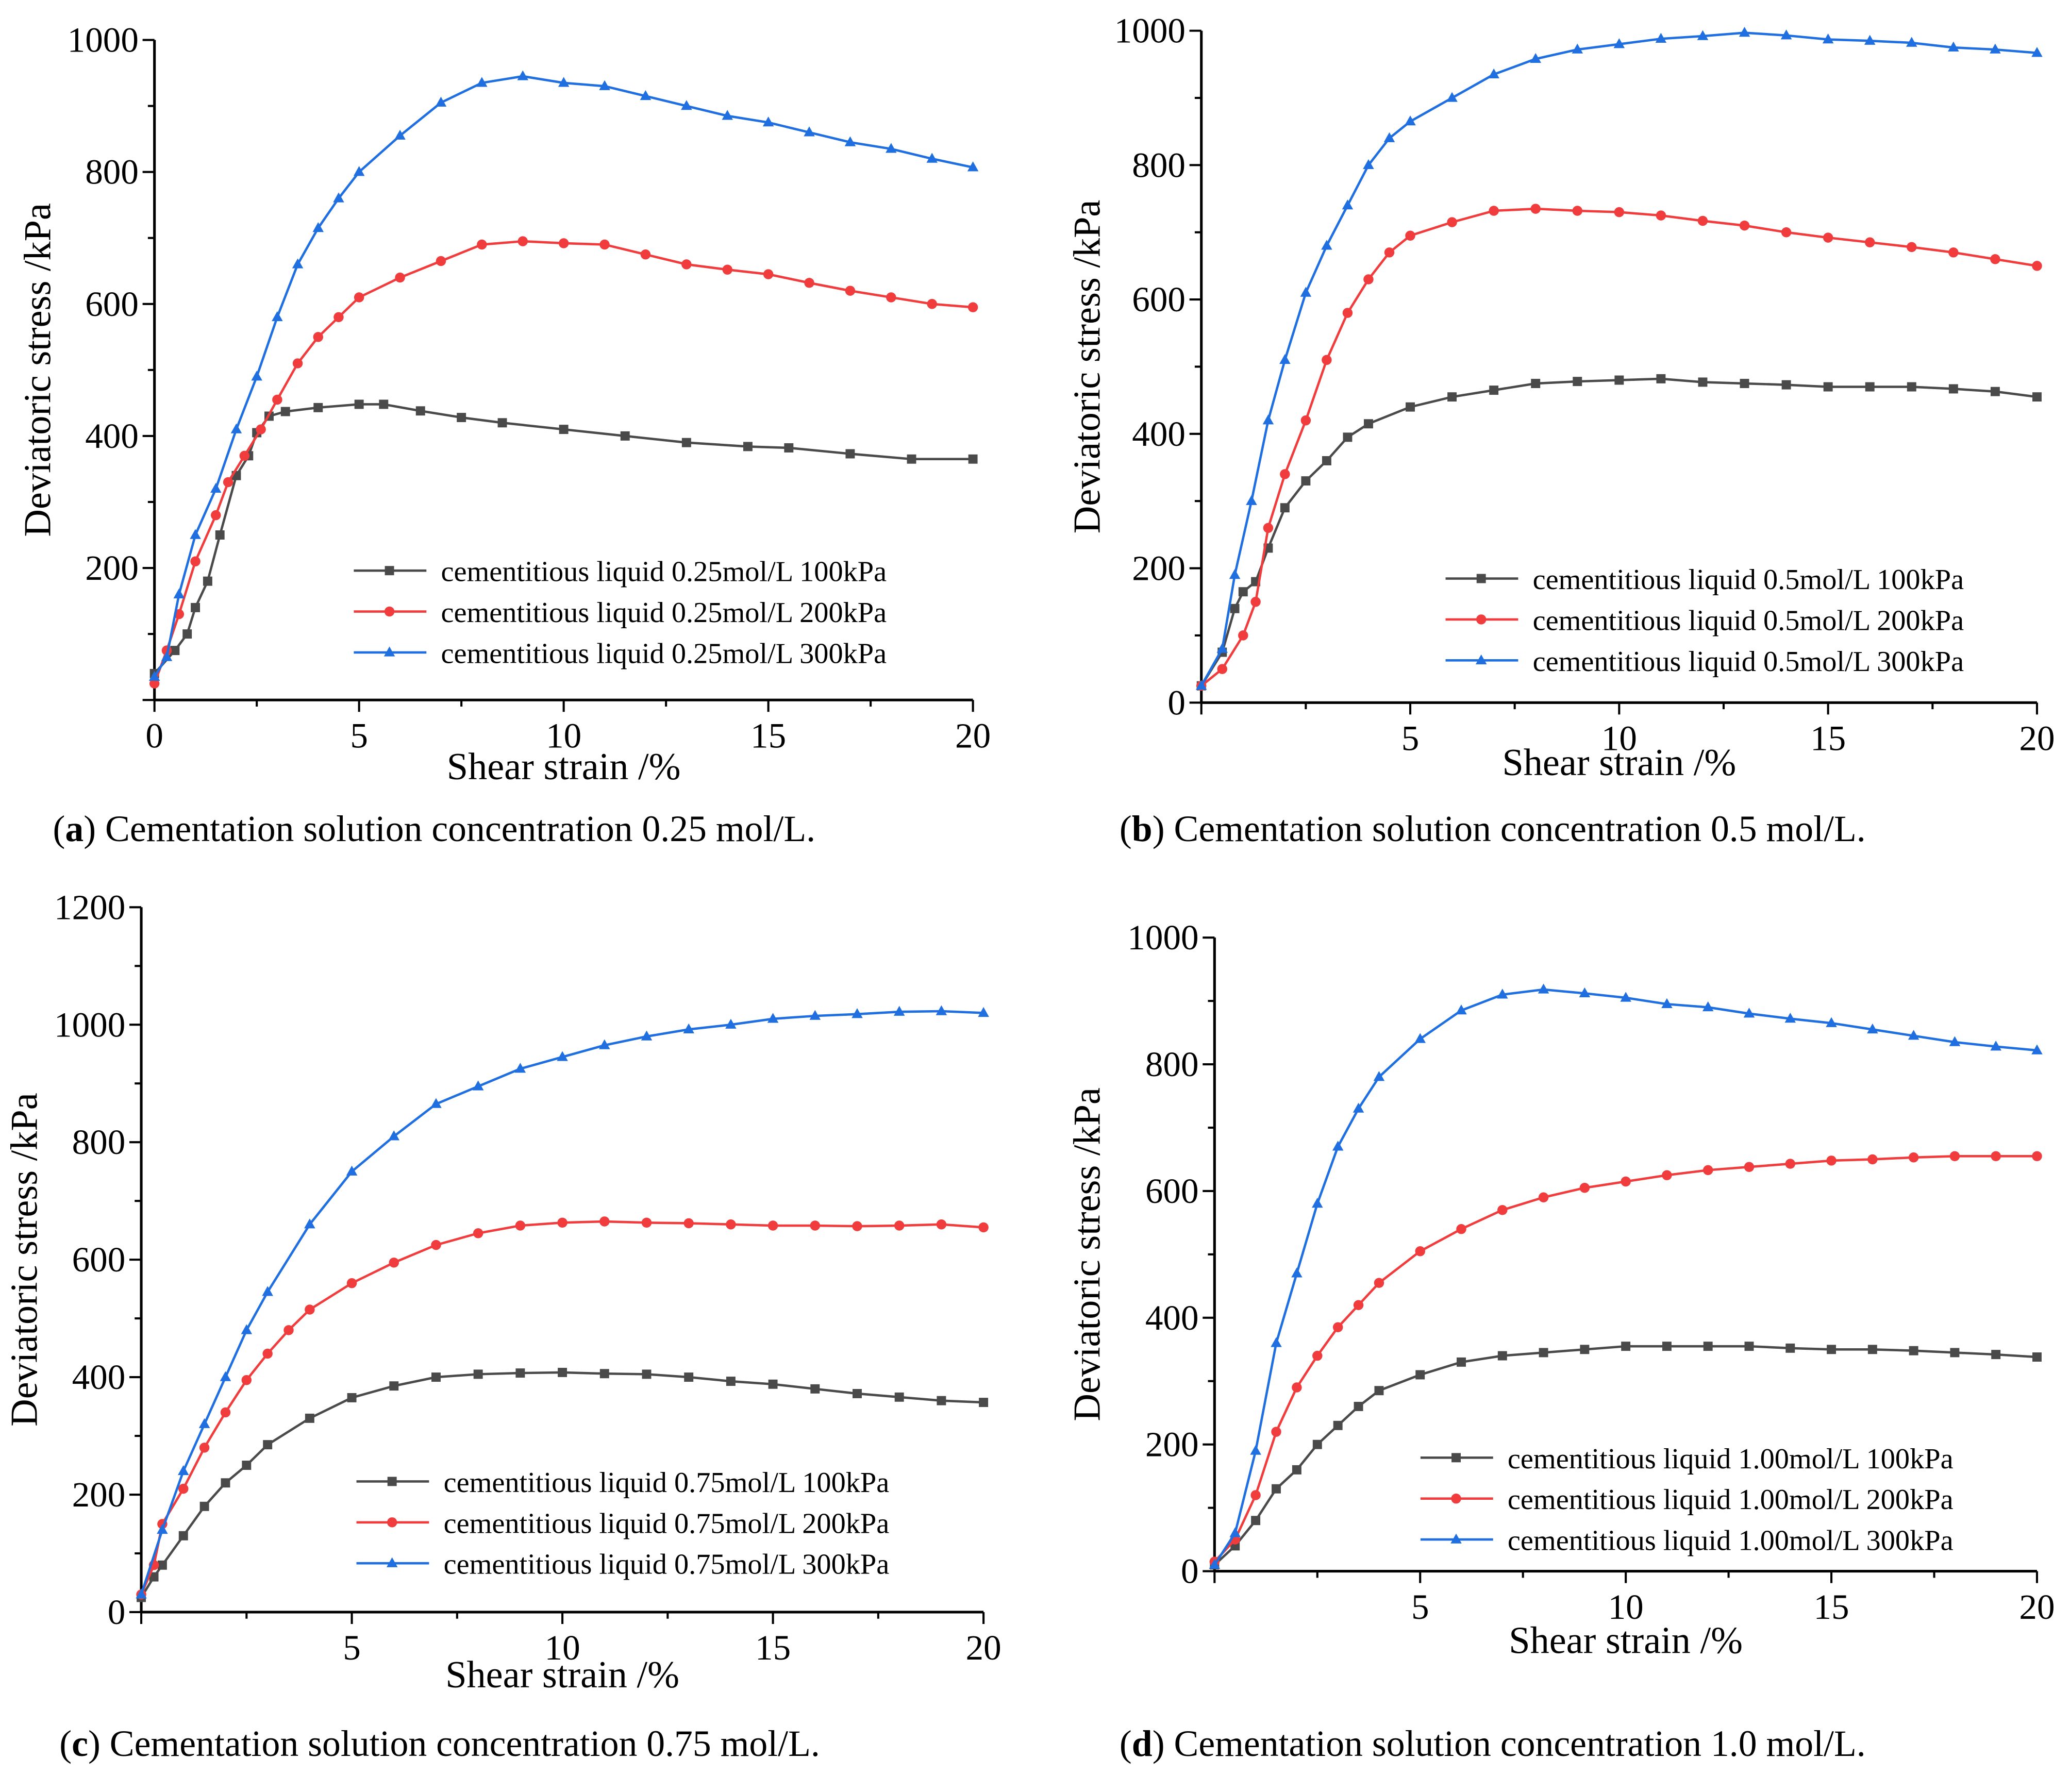 This screenshot has width=2070, height=1792. I want to click on y-tick-label: 800, so click(1172, 1064).